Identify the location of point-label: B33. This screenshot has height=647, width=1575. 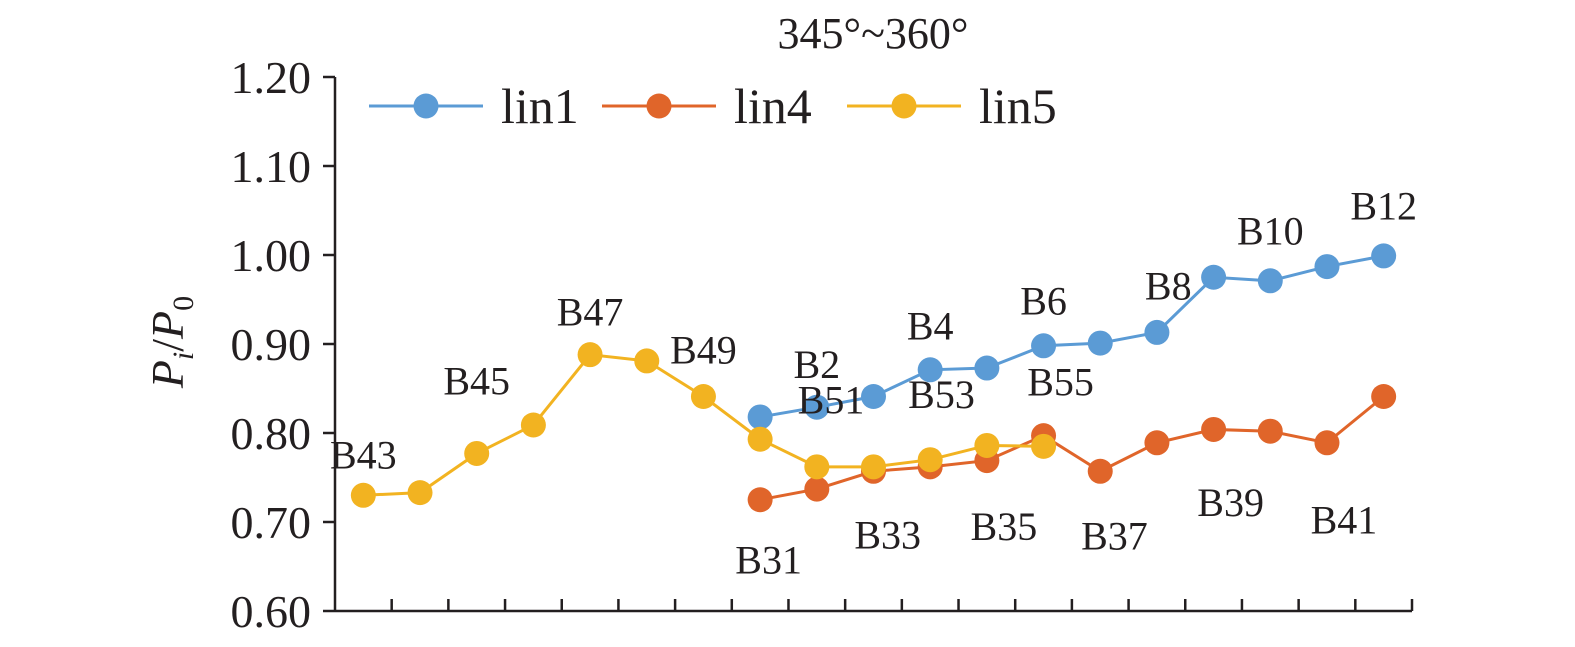
(887, 535).